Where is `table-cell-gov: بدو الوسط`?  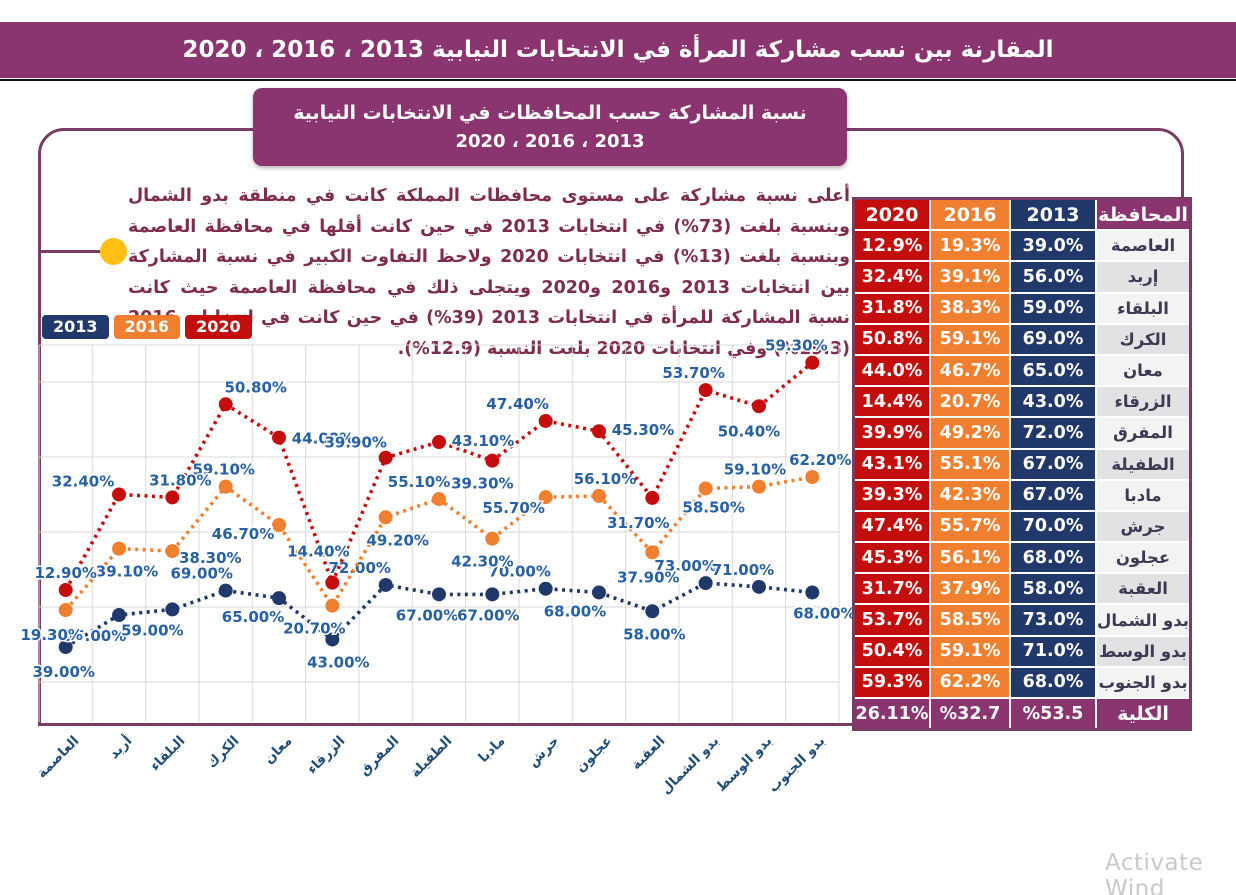
table-cell-gov: بدو الوسط is located at coordinates (1143, 651).